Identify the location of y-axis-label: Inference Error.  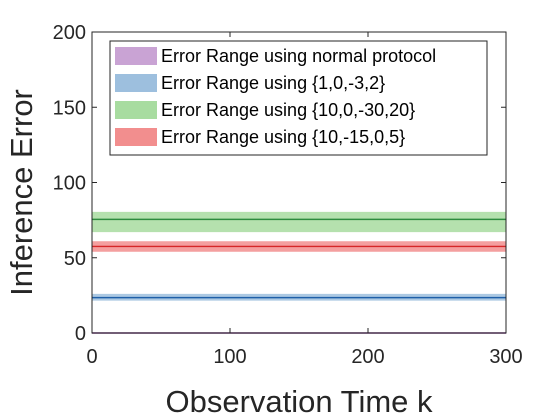
(21, 192).